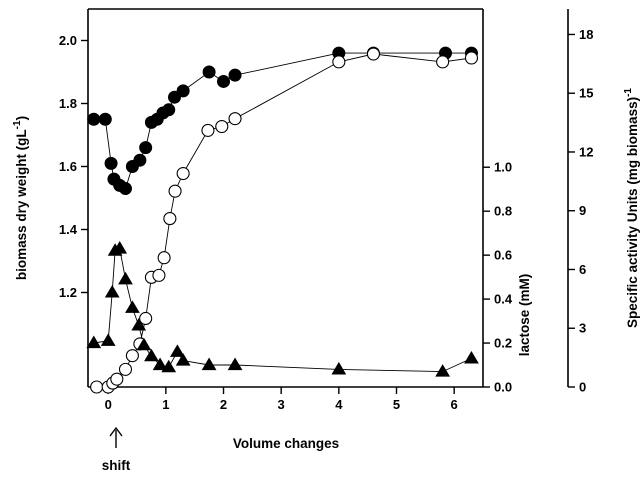 The image size is (642, 488). Describe the element at coordinates (68, 229) in the screenshot. I see `left-y-tick-label: 1.4` at that location.